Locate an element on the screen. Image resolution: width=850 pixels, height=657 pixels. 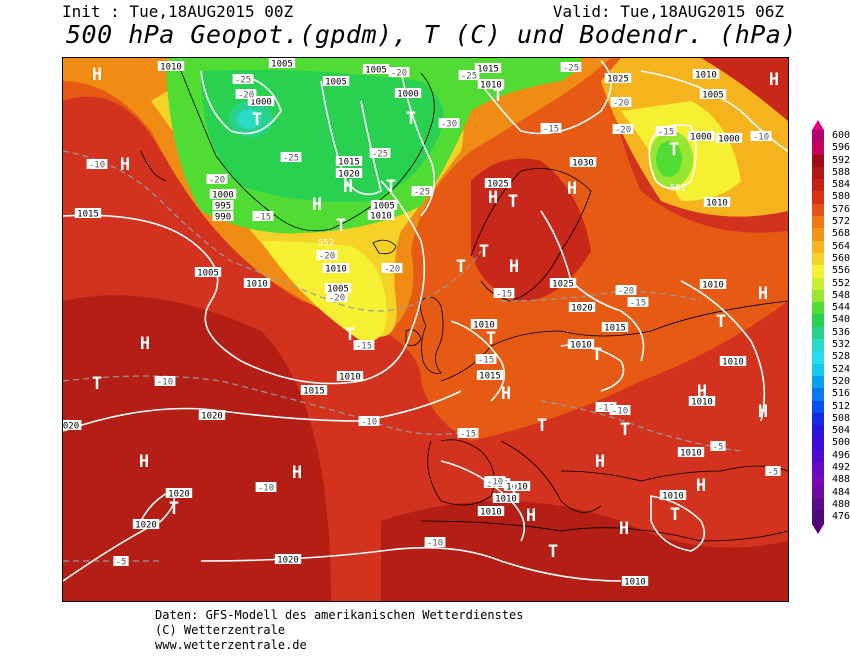
legend-label: 508 is located at coordinates (841, 418).